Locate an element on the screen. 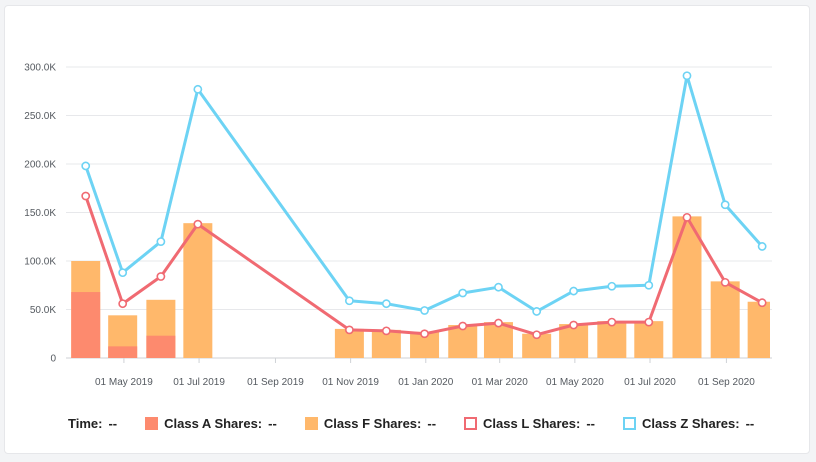  legend-value-class-f: -- is located at coordinates (432, 423).